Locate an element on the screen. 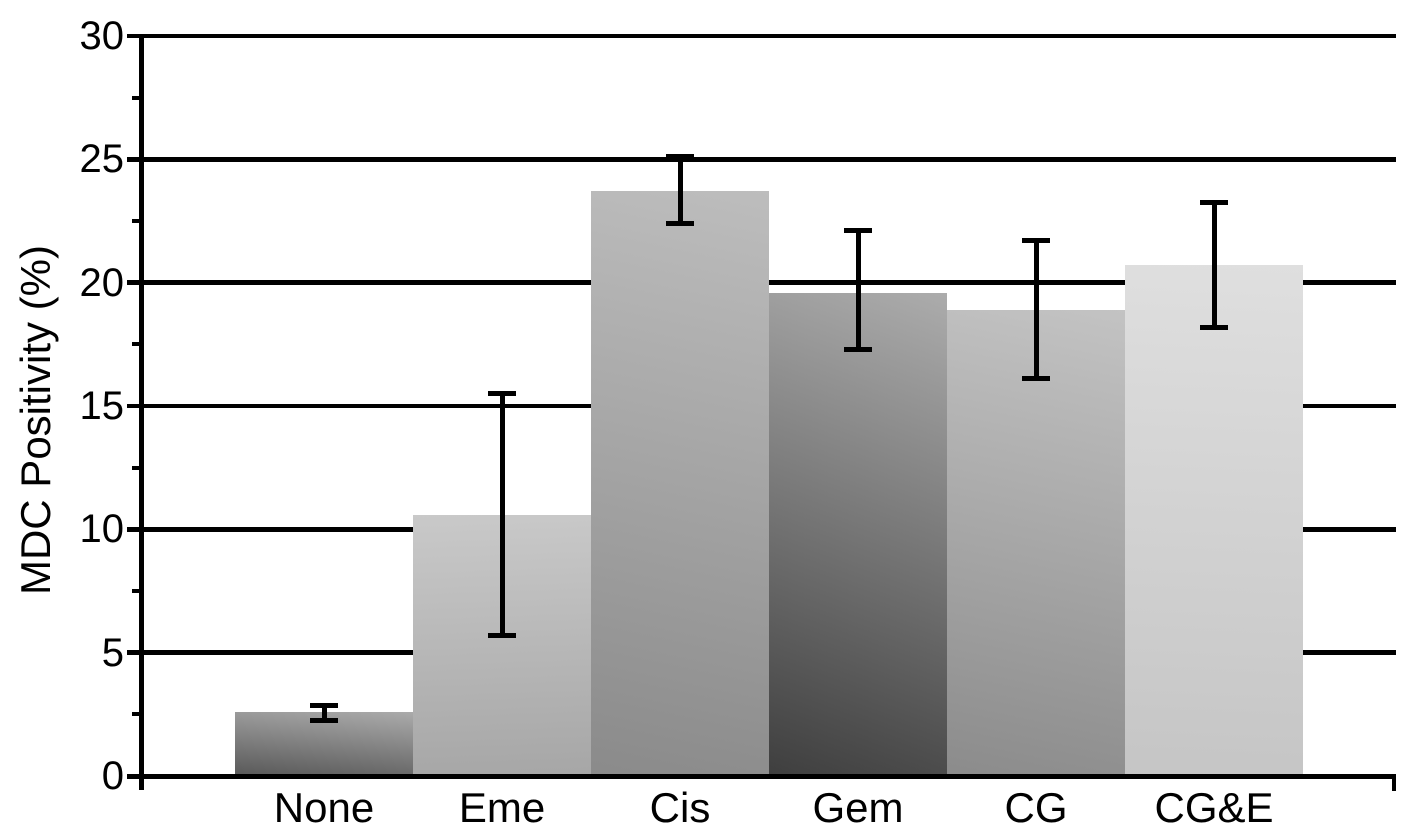  y-tick-label: 30 is located at coordinates (102, 35).